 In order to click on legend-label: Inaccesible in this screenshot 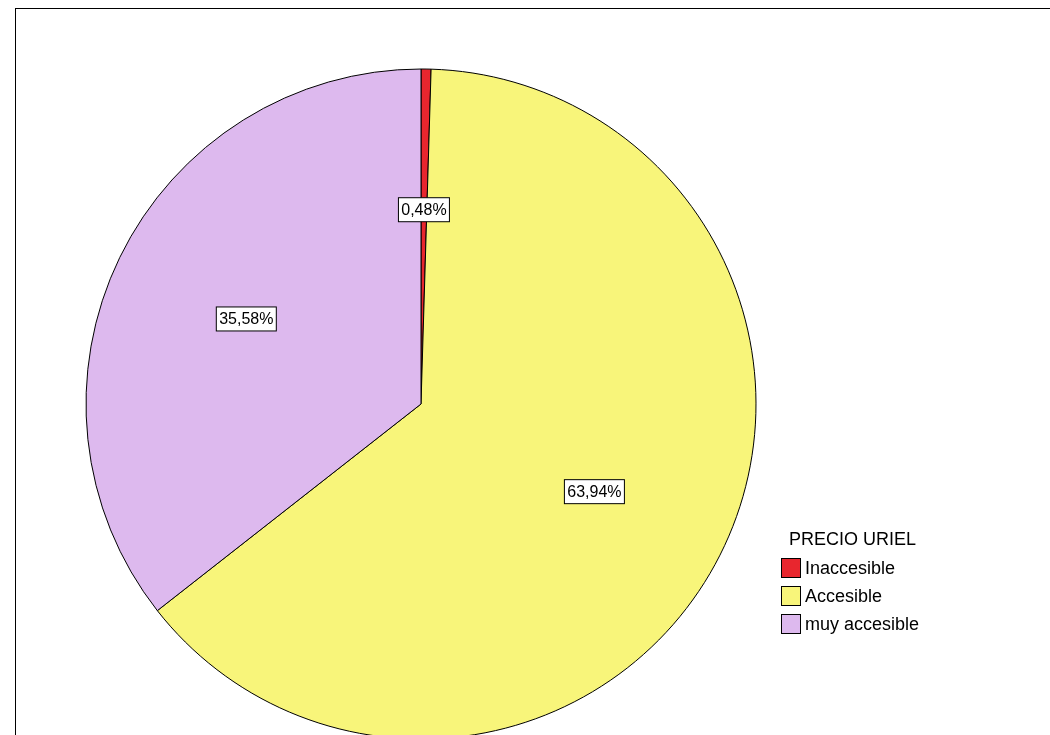, I will do `click(850, 568)`.